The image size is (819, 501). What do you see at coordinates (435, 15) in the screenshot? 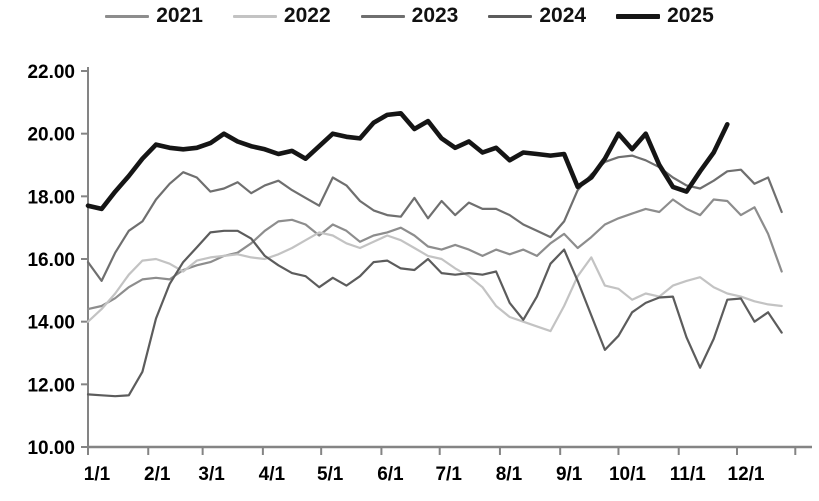
I see `legend-label-2023: 2023` at bounding box center [435, 15].